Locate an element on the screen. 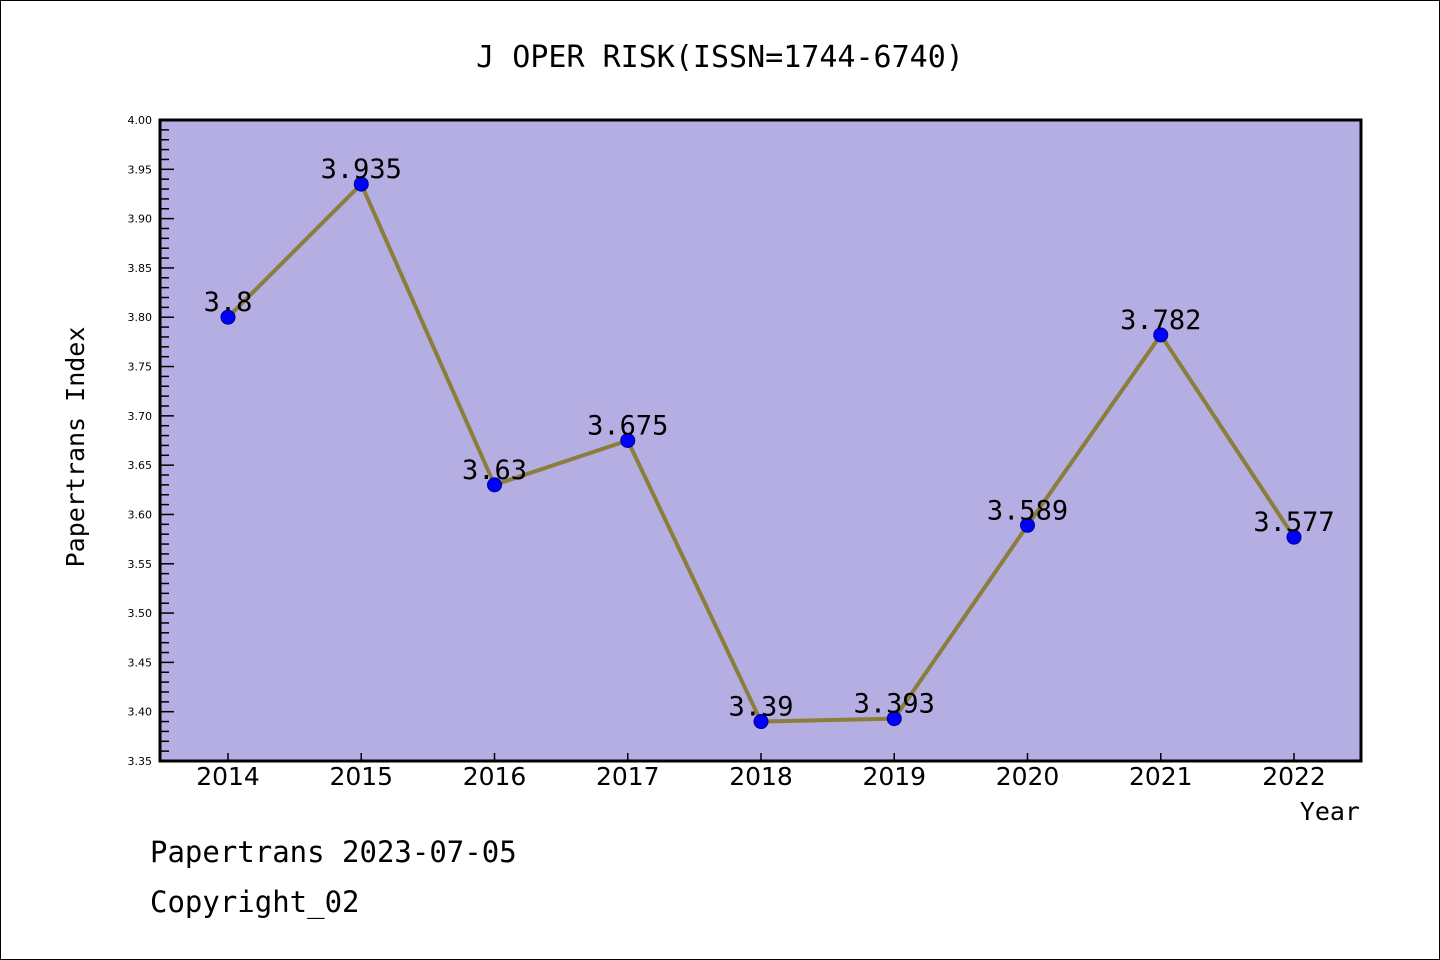  data-label: 3.782 is located at coordinates (1160, 320).